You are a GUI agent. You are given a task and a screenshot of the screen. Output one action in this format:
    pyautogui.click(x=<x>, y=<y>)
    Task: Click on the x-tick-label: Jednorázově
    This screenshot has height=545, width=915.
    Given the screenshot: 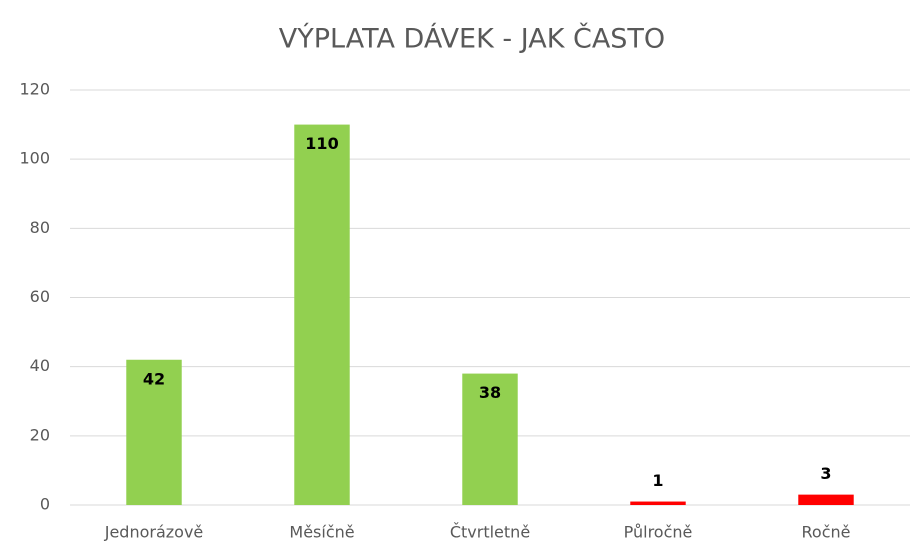 What is the action you would take?
    pyautogui.click(x=154, y=532)
    